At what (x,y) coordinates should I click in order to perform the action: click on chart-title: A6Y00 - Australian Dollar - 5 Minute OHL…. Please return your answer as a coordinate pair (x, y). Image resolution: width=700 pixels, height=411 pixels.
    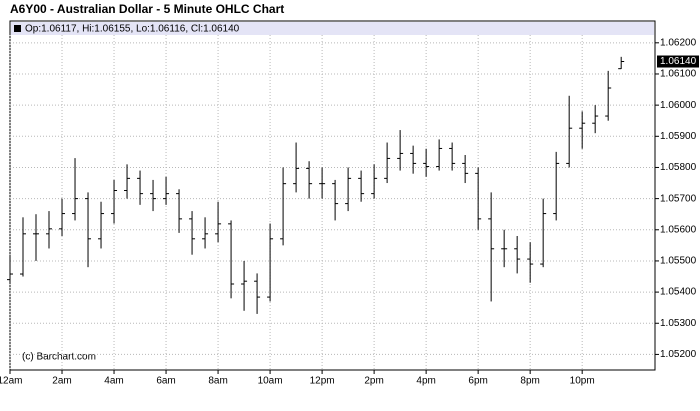
    Looking at the image, I should click on (147, 9).